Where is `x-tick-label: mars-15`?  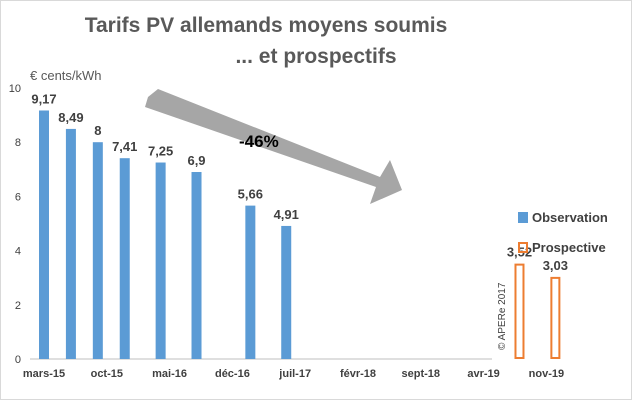 x-tick-label: mars-15 is located at coordinates (44, 374).